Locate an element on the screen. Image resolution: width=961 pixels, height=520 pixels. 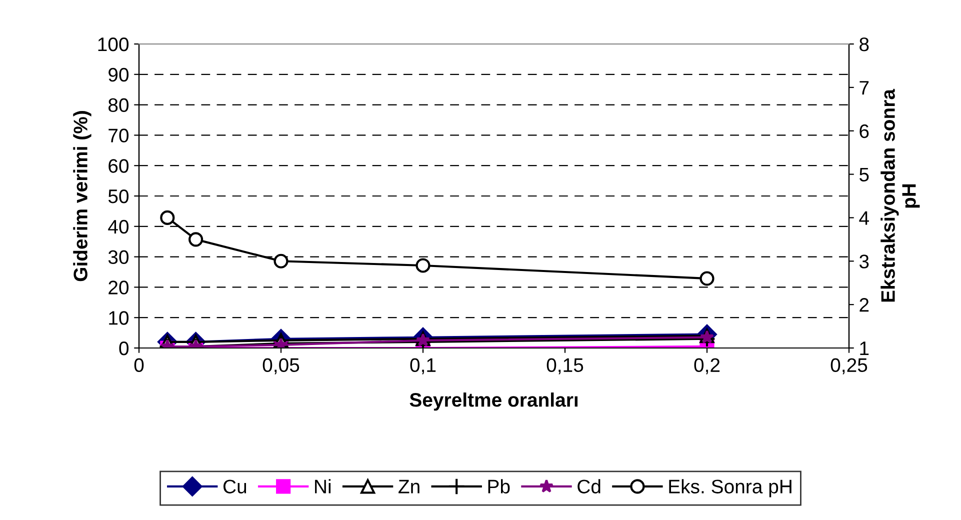
y2-tick-label: 5 is located at coordinates (864, 175).